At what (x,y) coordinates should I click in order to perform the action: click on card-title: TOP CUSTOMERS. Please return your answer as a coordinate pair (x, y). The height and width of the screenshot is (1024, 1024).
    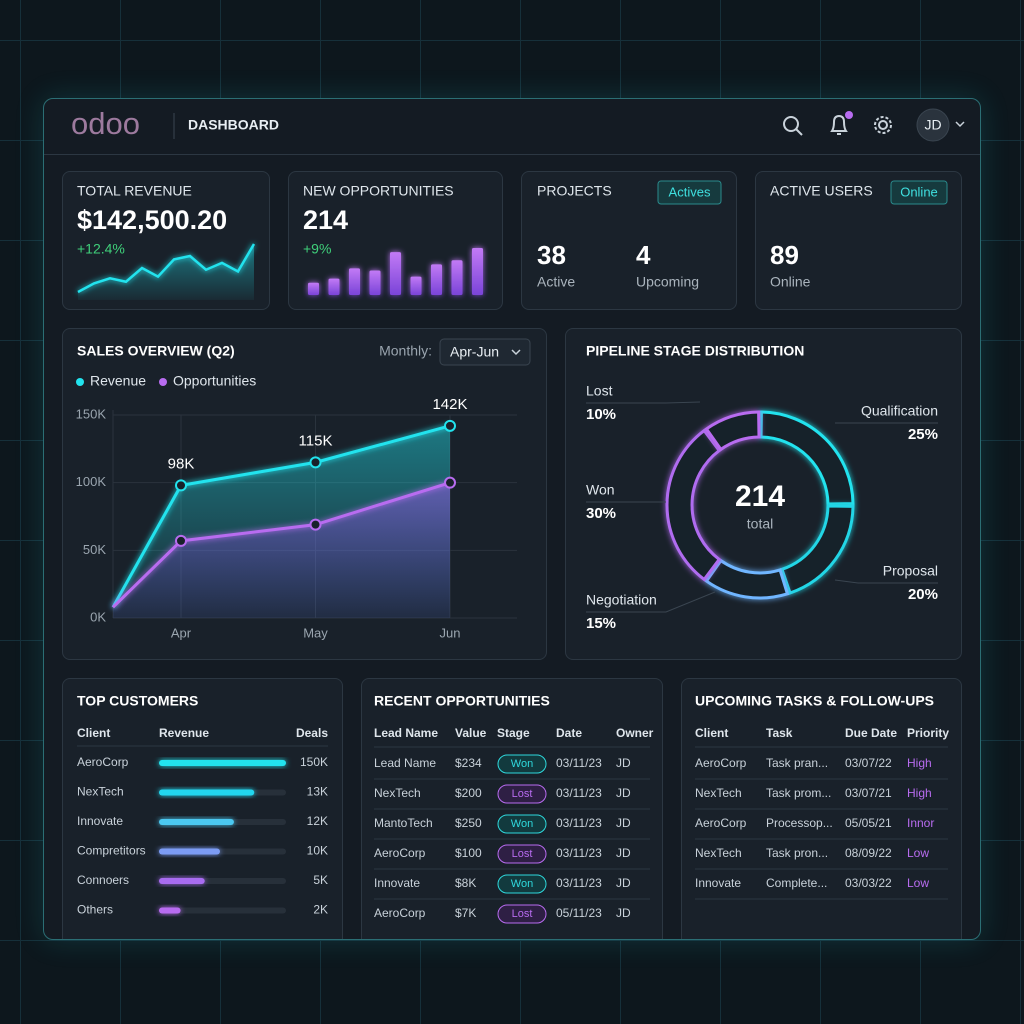
    Looking at the image, I should click on (137, 701).